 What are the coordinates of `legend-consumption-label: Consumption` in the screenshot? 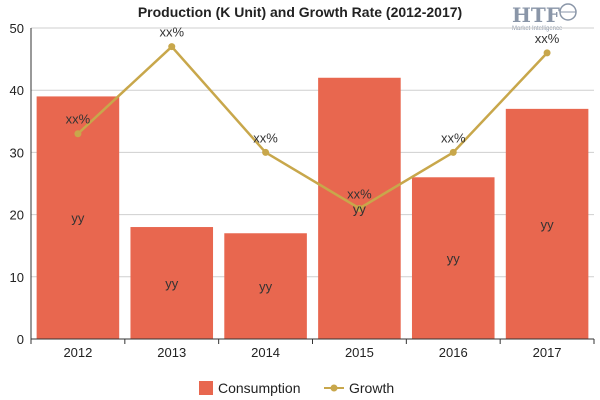 It's located at (259, 388).